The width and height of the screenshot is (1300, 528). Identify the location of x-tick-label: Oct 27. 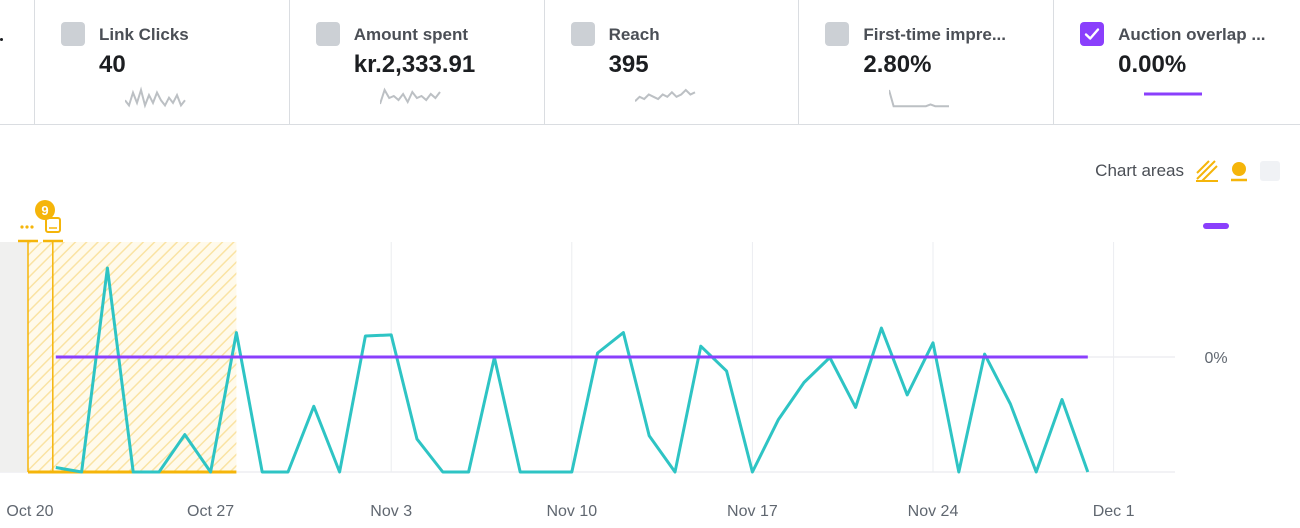
(210, 511).